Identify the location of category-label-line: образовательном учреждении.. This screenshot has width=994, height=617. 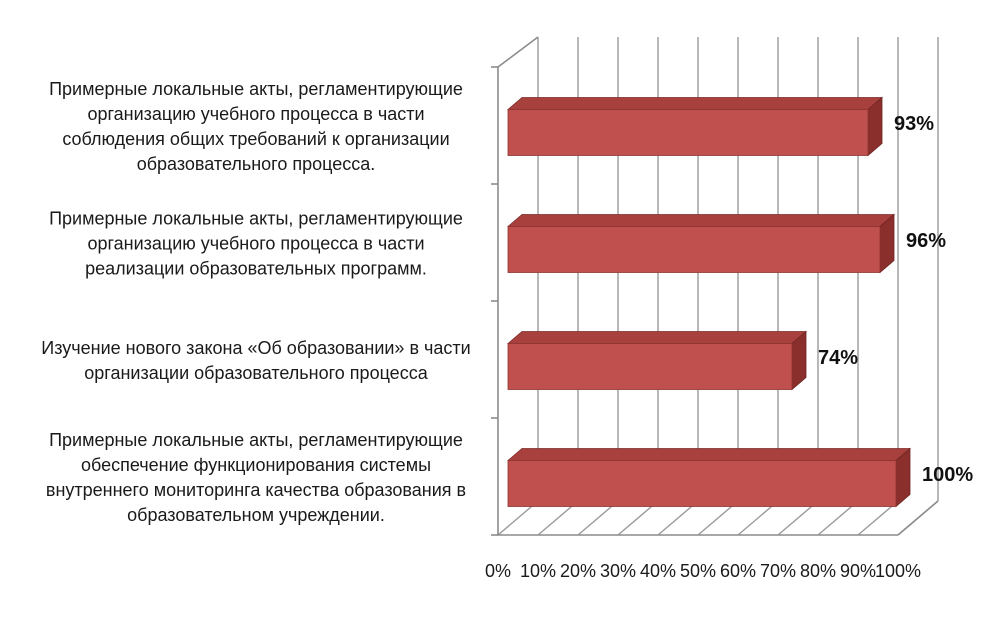
(256, 515).